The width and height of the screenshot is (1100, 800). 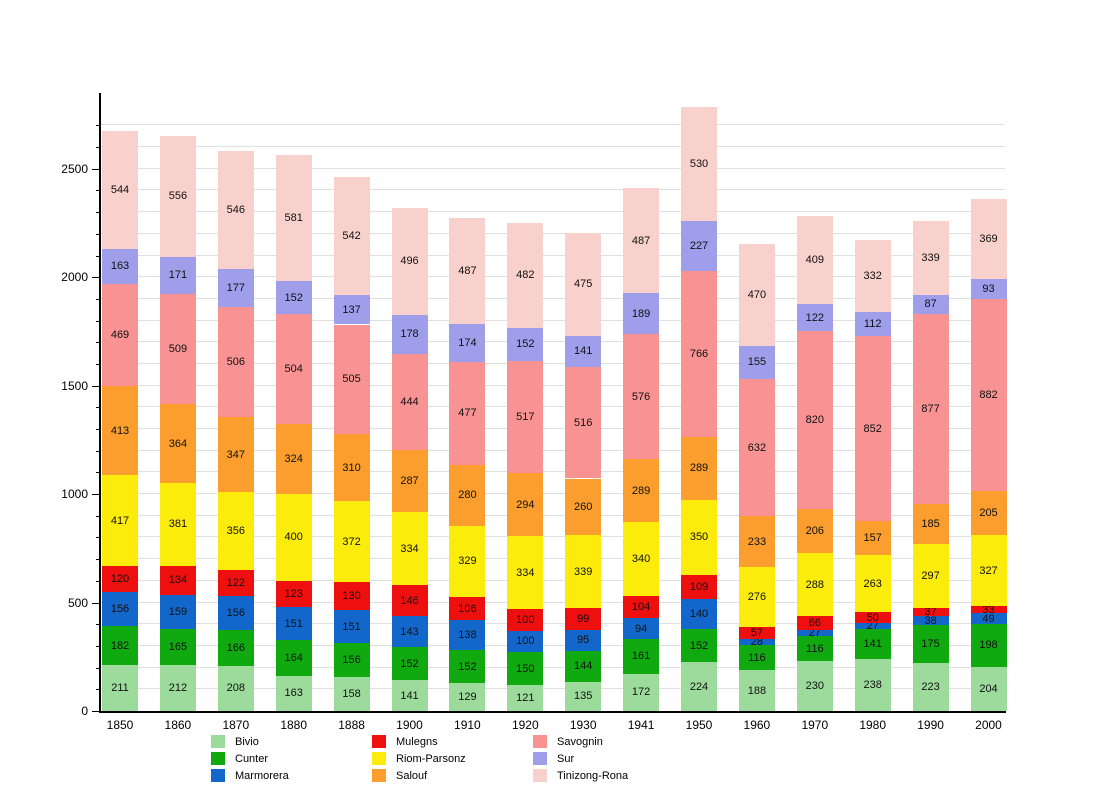 What do you see at coordinates (351, 309) in the screenshot?
I see `bar-segment-sur: 137` at bounding box center [351, 309].